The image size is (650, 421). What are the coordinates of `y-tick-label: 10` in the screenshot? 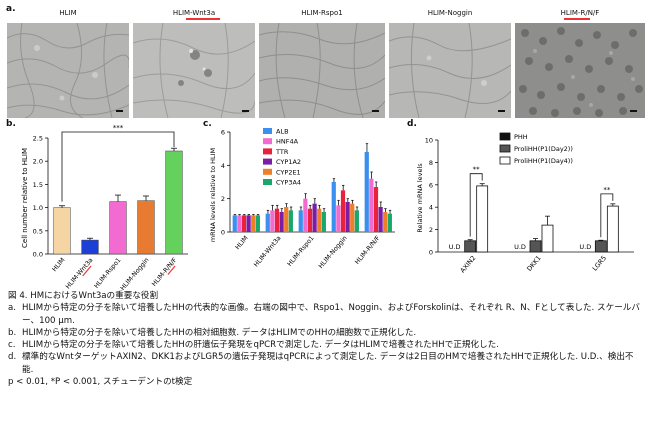 It's located at (429, 141).